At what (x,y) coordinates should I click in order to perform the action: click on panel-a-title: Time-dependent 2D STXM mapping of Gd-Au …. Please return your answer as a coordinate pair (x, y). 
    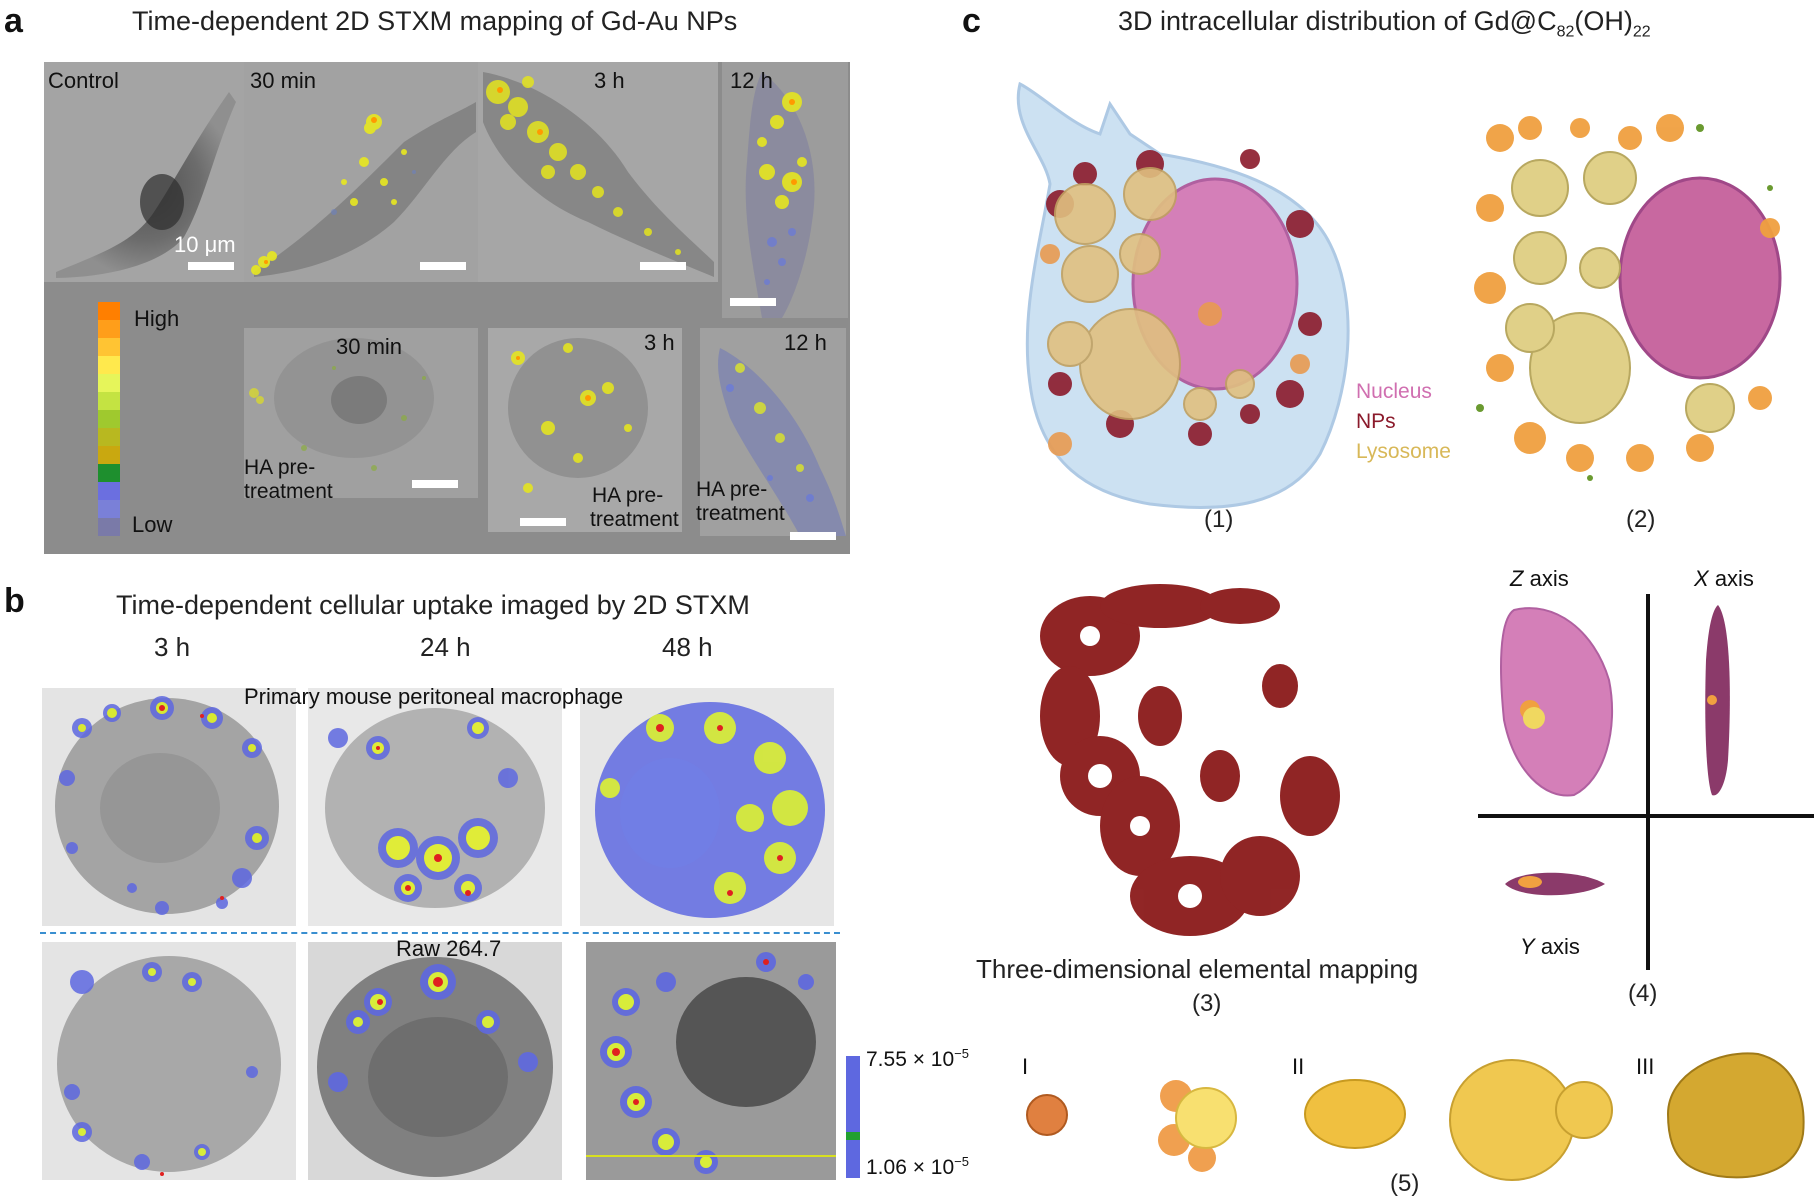
    Looking at the image, I should click on (435, 21).